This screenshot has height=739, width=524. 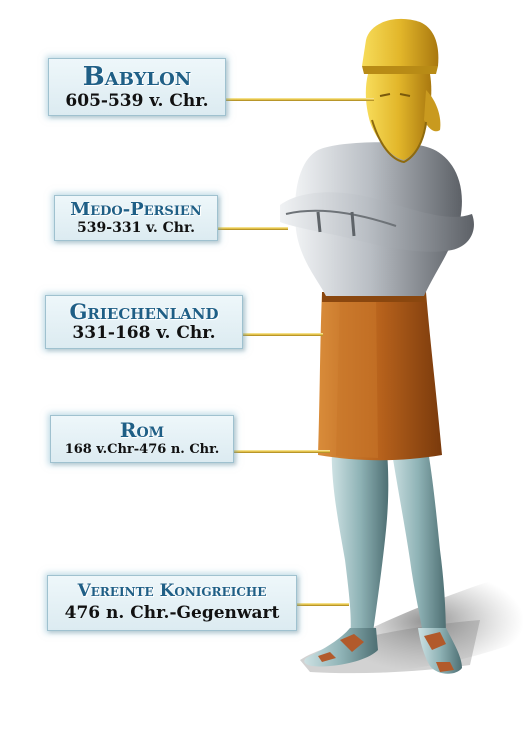 What do you see at coordinates (142, 449) in the screenshot?
I see `kingdom-years: 168 v.Chr-476 n. Chr.` at bounding box center [142, 449].